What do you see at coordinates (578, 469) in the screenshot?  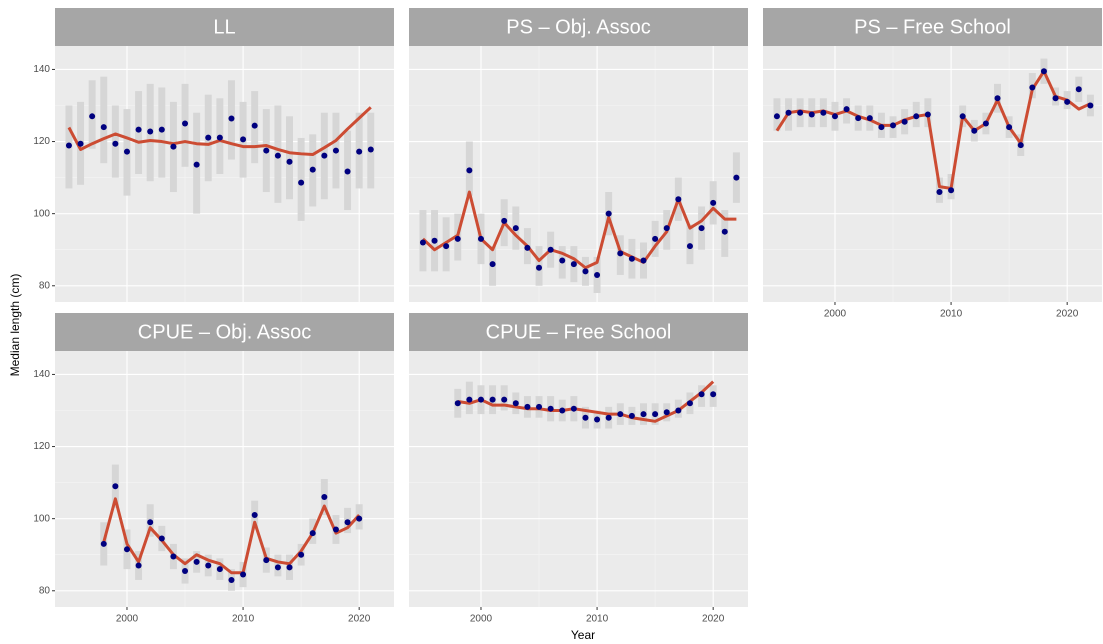 I see `panel: CPUE – Free School 2000 2010 2020` at bounding box center [578, 469].